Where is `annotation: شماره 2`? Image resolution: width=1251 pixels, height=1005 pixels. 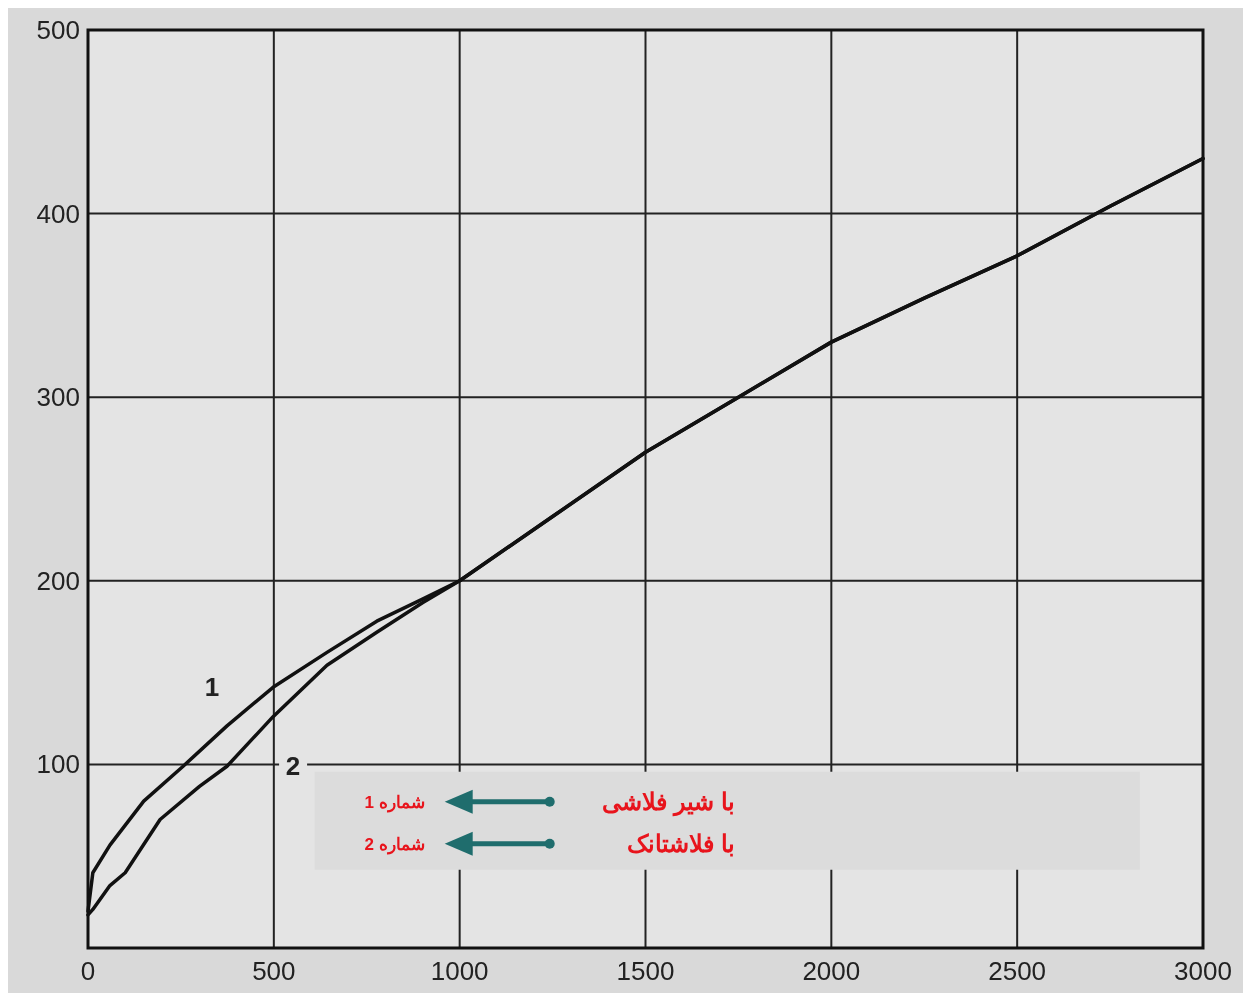
annotation: شماره 2 is located at coordinates (394, 844).